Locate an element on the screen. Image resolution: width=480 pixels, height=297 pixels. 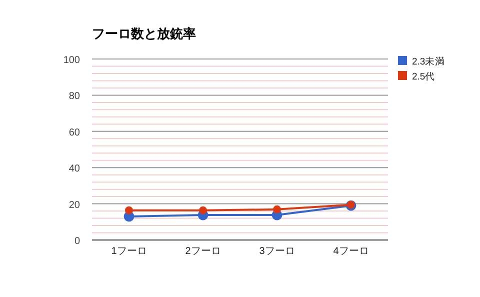
legend-item: 2.5代 is located at coordinates (417, 76).